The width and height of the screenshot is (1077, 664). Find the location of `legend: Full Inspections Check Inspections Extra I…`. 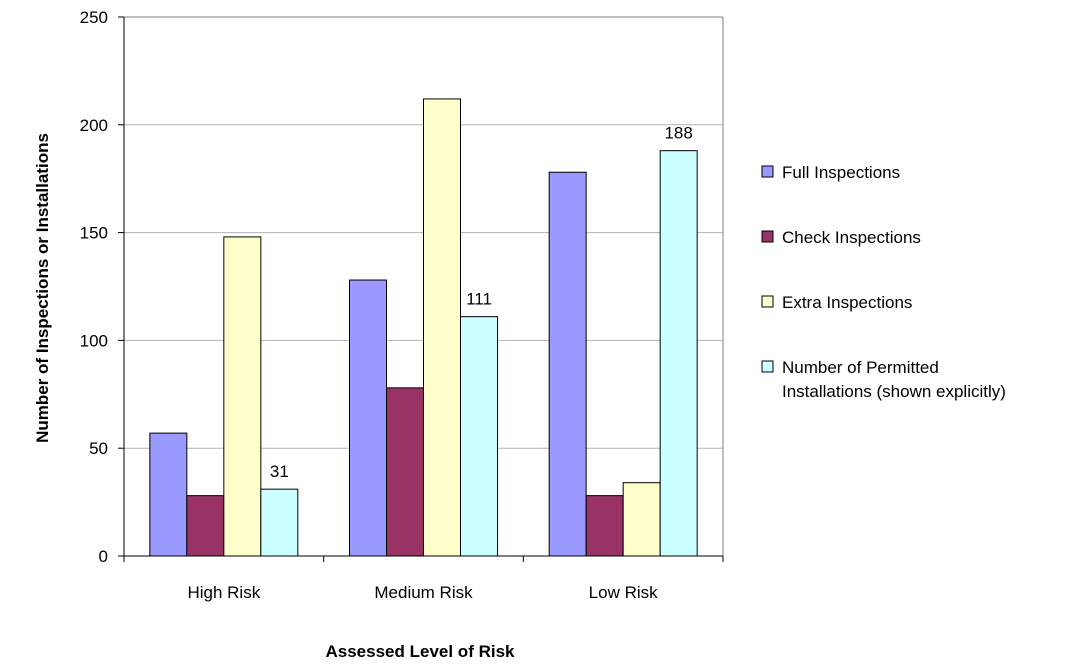

legend: Full Inspections Check Inspections Extra I… is located at coordinates (883, 282).